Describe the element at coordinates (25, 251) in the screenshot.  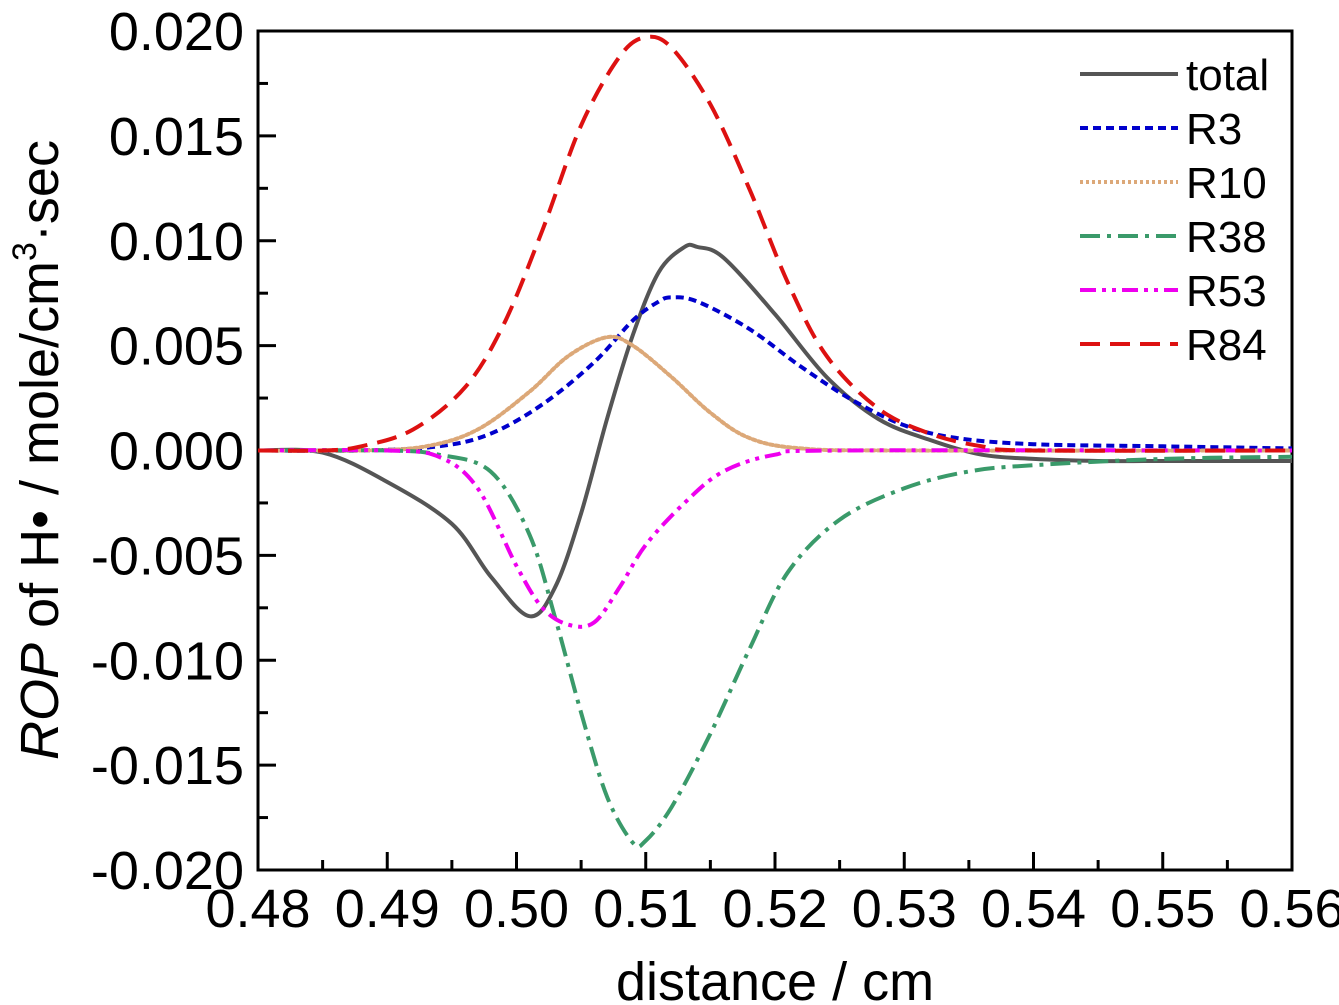
I see `y-axis-title-sup: 3` at that location.